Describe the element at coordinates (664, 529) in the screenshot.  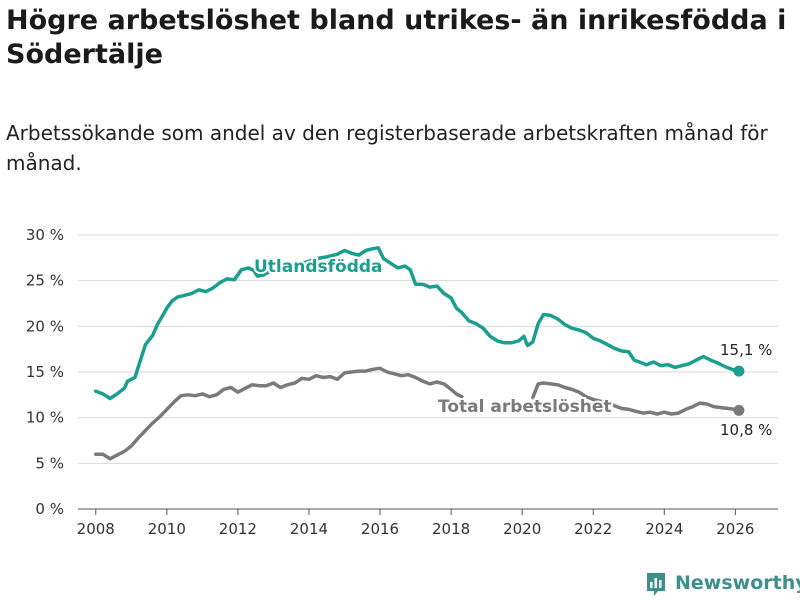
I see `x-tick-label: 2024` at that location.